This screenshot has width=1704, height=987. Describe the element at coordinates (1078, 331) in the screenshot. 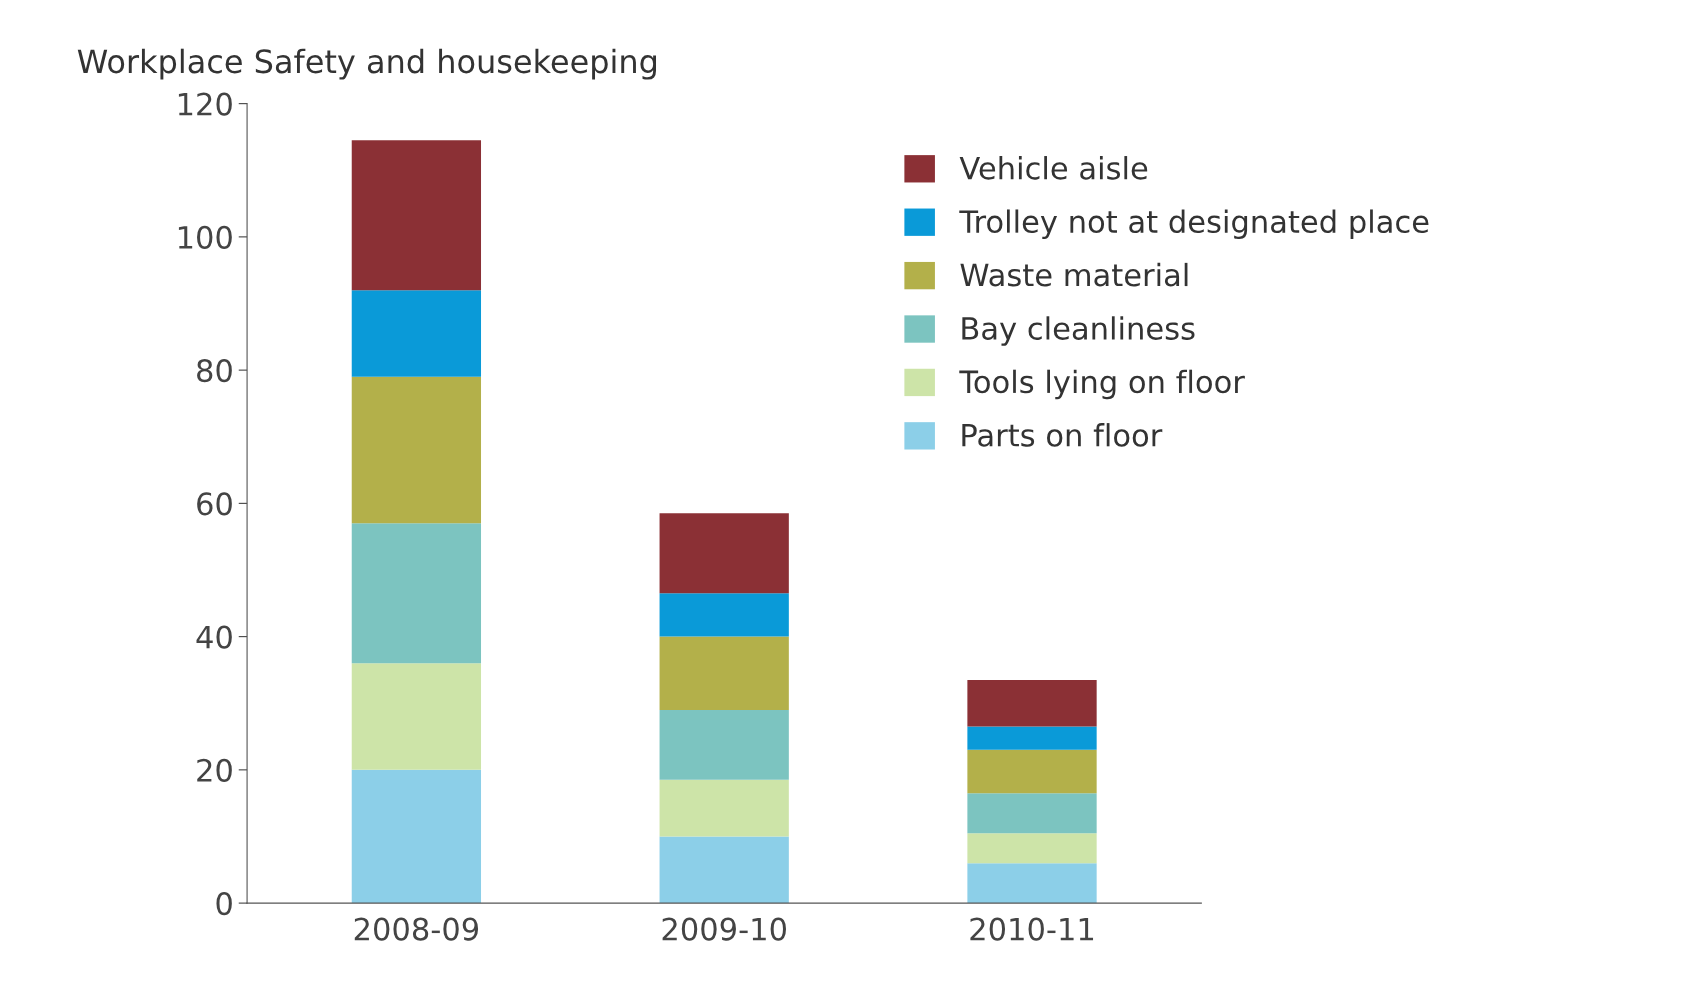

I see `legend-label: Bay cleanliness` at that location.